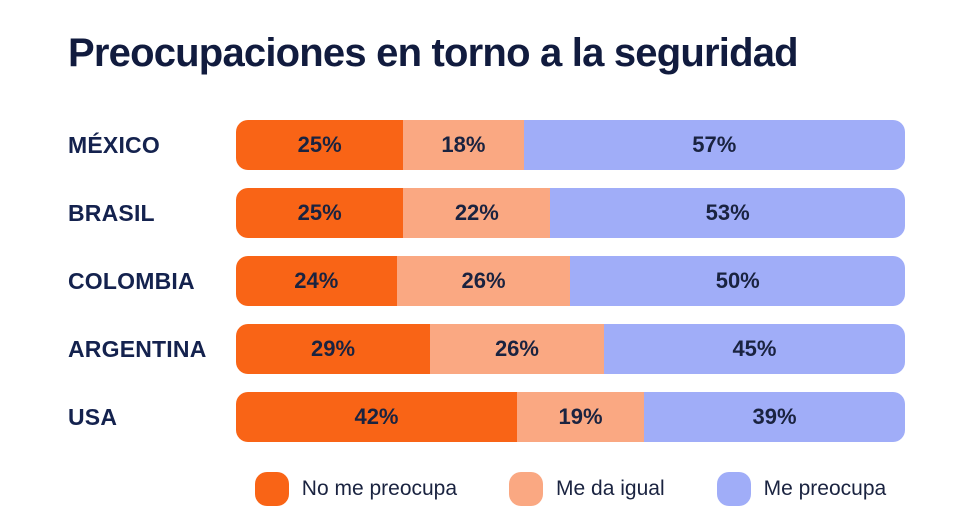  I want to click on stacked-bar: 25% 22% 53%, so click(570, 213).